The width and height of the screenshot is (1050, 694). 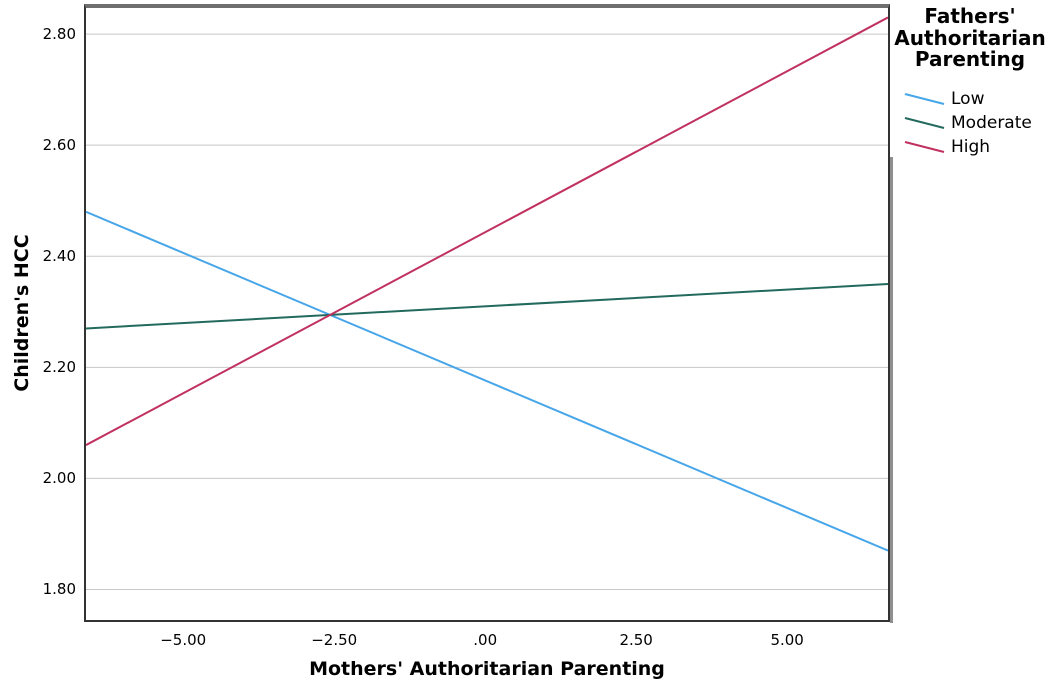 I want to click on x-axis-title: Mothers' Authoritarian Parenting, so click(x=487, y=669).